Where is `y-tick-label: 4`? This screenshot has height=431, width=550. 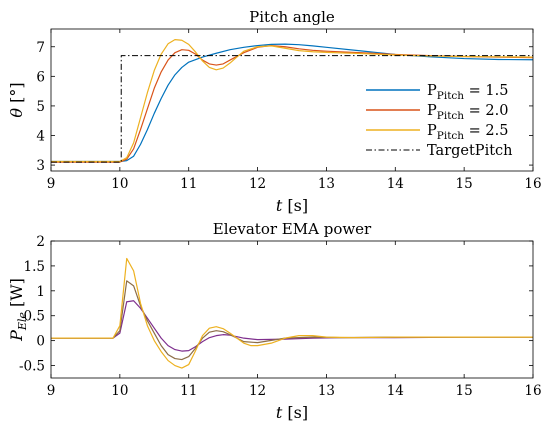
y-tick-label: 4 is located at coordinates (40, 137).